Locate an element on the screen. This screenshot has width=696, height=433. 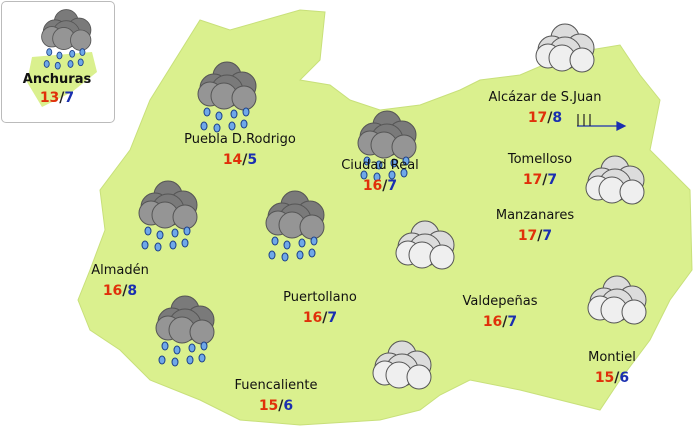
inset-anchuras: Anchuras 13/7 is located at coordinates (58, 62).